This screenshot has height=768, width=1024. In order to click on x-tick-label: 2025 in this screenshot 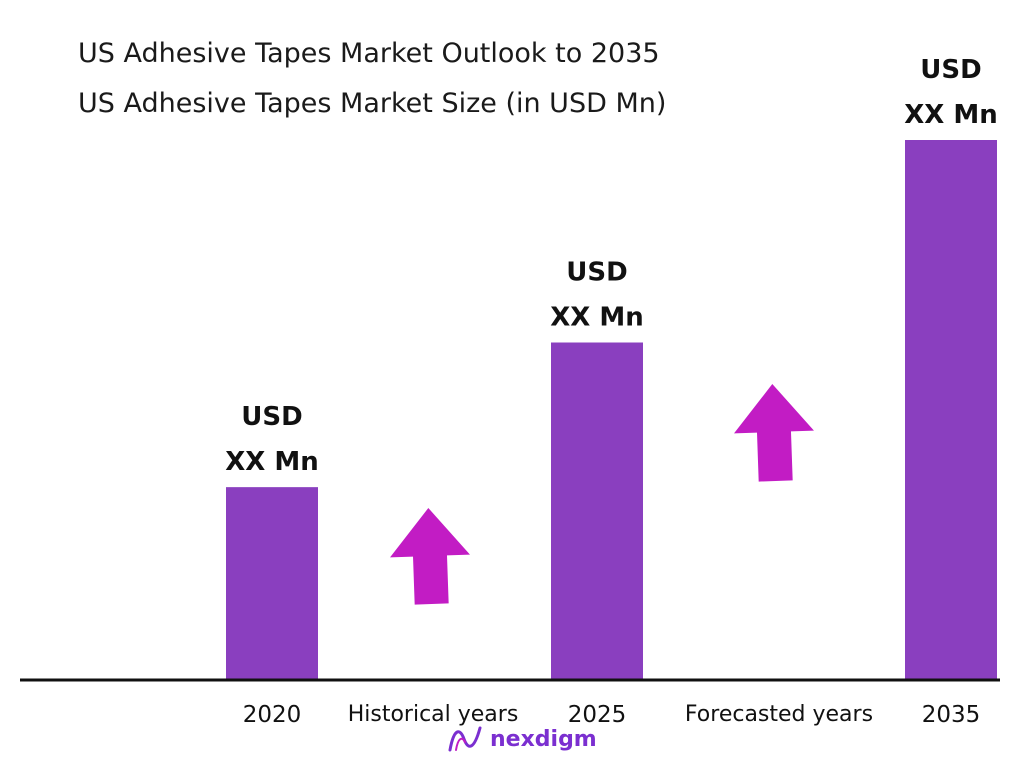, I will do `click(597, 715)`.